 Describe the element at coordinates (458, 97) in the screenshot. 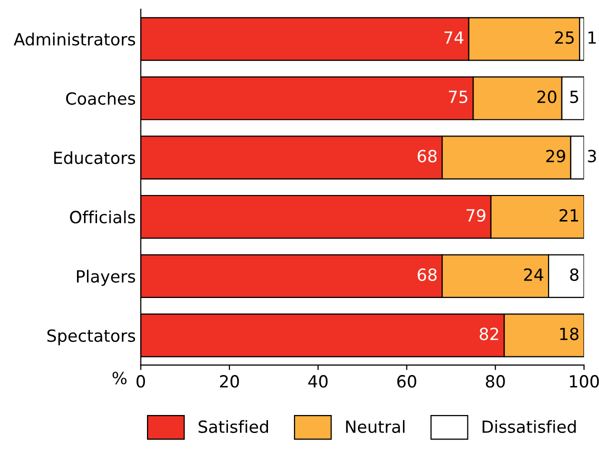

I see `data-label: 75` at that location.